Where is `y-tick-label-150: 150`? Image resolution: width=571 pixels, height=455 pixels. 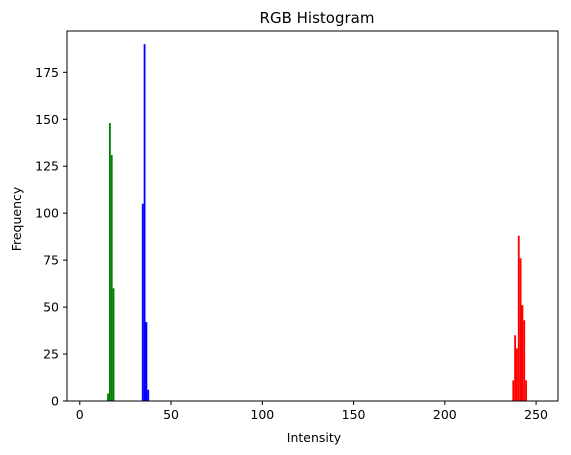
y-tick-label-150: 150 is located at coordinates (47, 119).